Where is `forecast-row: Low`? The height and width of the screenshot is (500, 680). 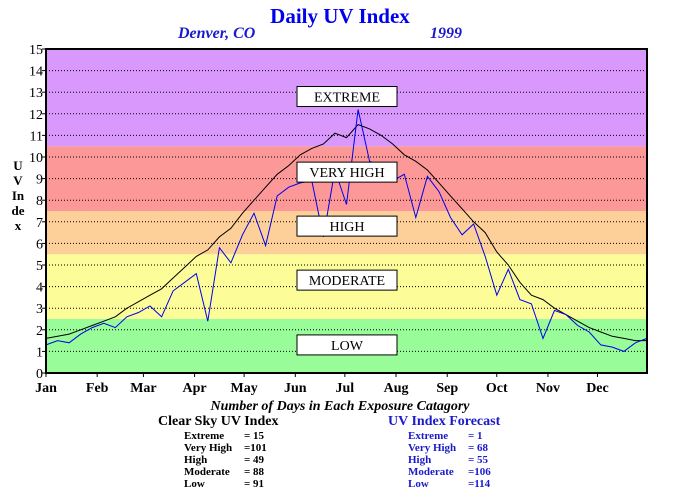 forecast-row: Low is located at coordinates (418, 484).